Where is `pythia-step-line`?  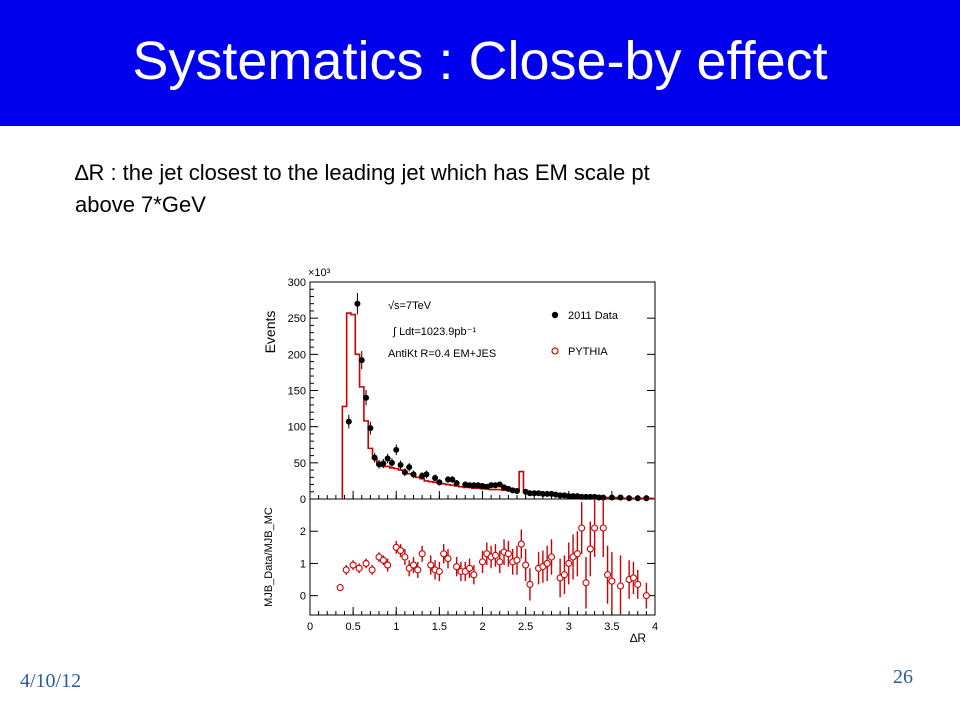 pythia-step-line is located at coordinates (497, 406).